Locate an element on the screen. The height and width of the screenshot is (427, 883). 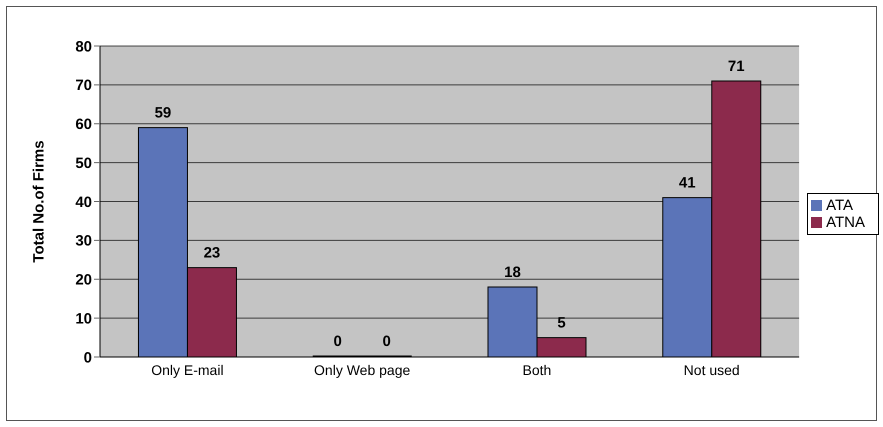
y-tick-label: 10 is located at coordinates (83, 319).